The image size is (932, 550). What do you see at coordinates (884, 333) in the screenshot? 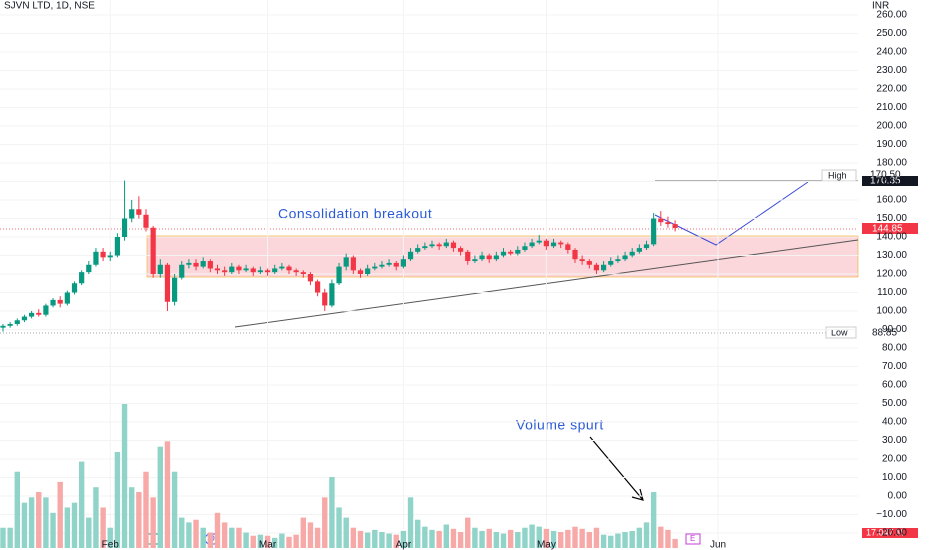
I see `low-value: 88.85` at bounding box center [884, 333].